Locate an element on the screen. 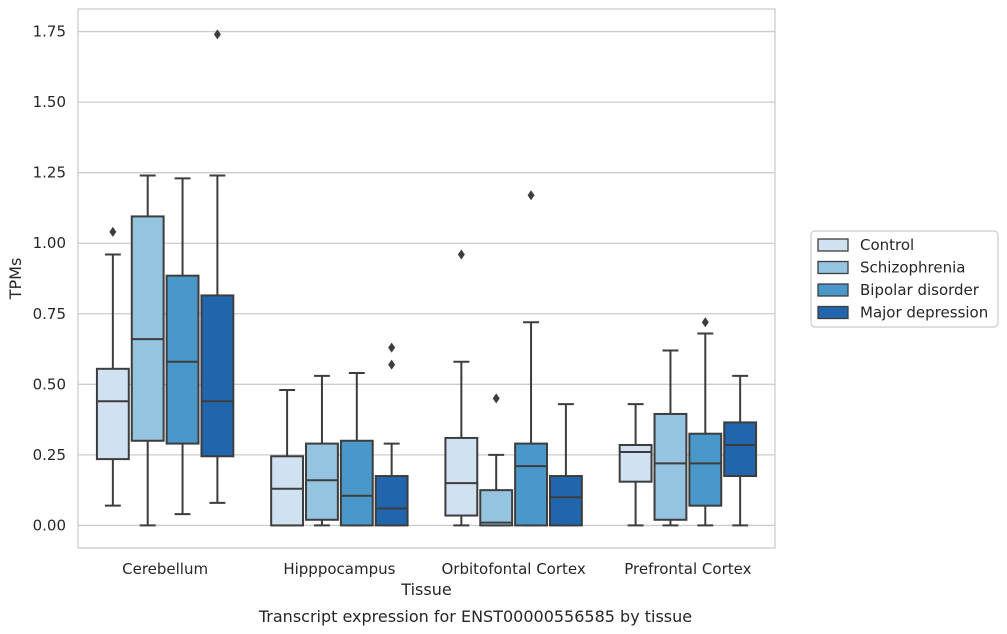 Image resolution: width=1007 pixels, height=634 pixels. y-tick-labels: 0.00 0.25 0.50 0.75 1.00 1.25 1.50 1.75 is located at coordinates (49, 279).